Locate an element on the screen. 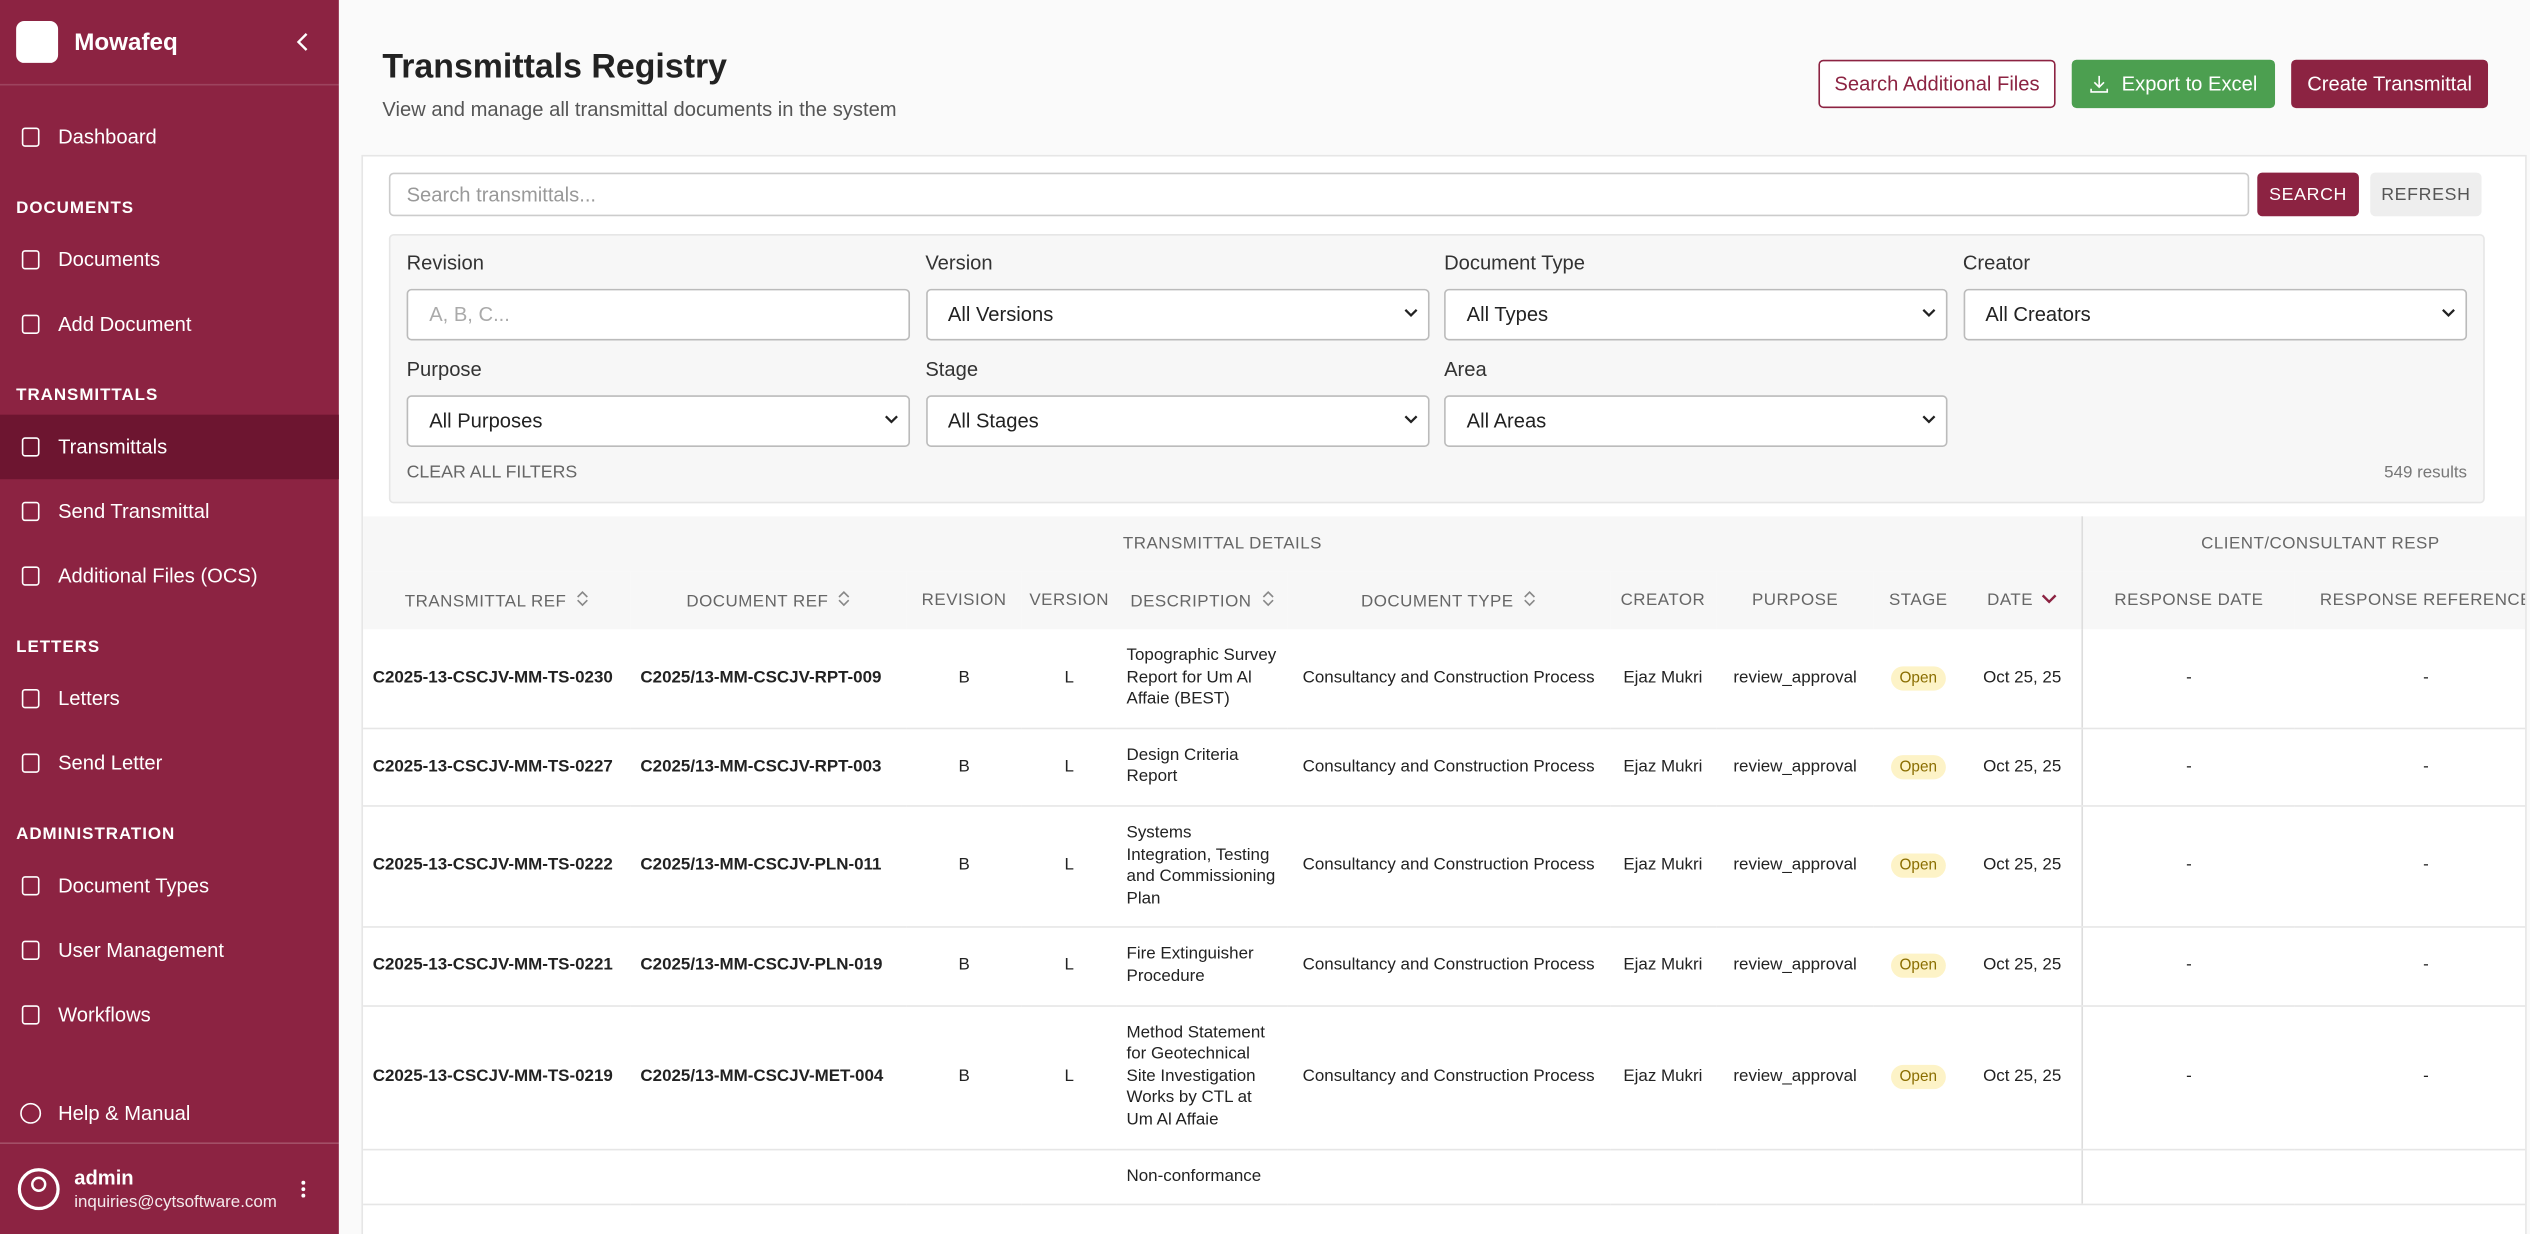 This screenshot has height=1234, width=2530. column-header: DATE is located at coordinates (2022, 600).